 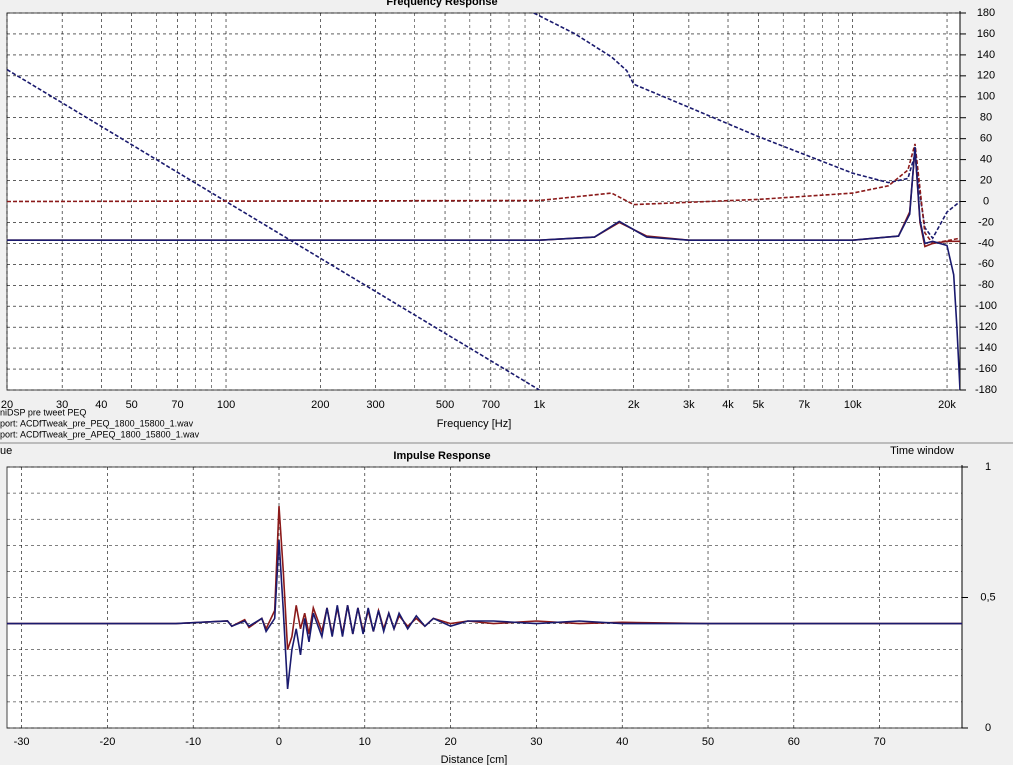 What do you see at coordinates (759, 405) in the screenshot?
I see `x-tick-label: 5k` at bounding box center [759, 405].